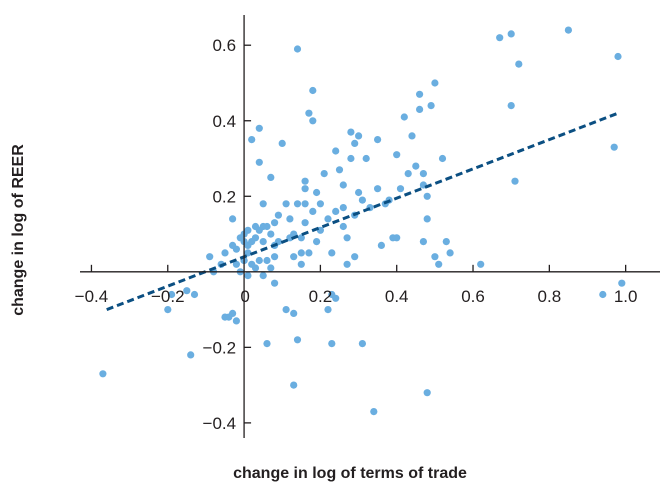 Image resolution: width=670 pixels, height=487 pixels. Describe the element at coordinates (227, 234) in the screenshot. I see `y-axis-ticks: −0.4 −0.2 0.2 0.4 0.6` at that location.